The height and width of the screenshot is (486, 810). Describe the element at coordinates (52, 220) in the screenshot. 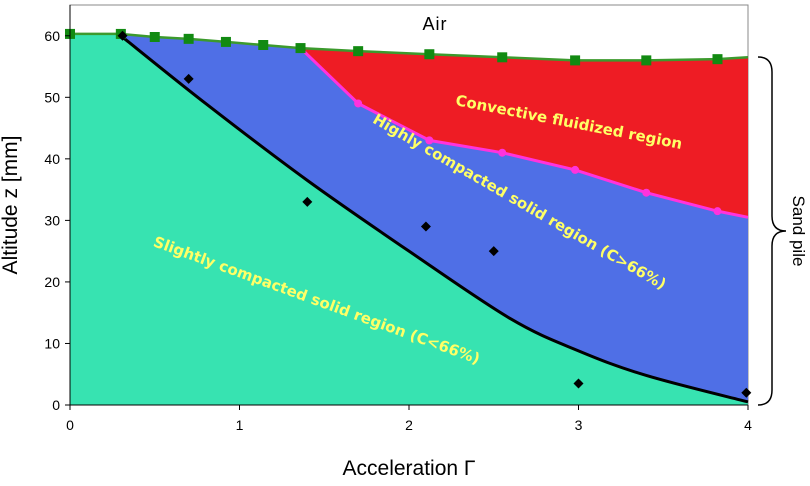

I see `y-tick-label: 30` at that location.